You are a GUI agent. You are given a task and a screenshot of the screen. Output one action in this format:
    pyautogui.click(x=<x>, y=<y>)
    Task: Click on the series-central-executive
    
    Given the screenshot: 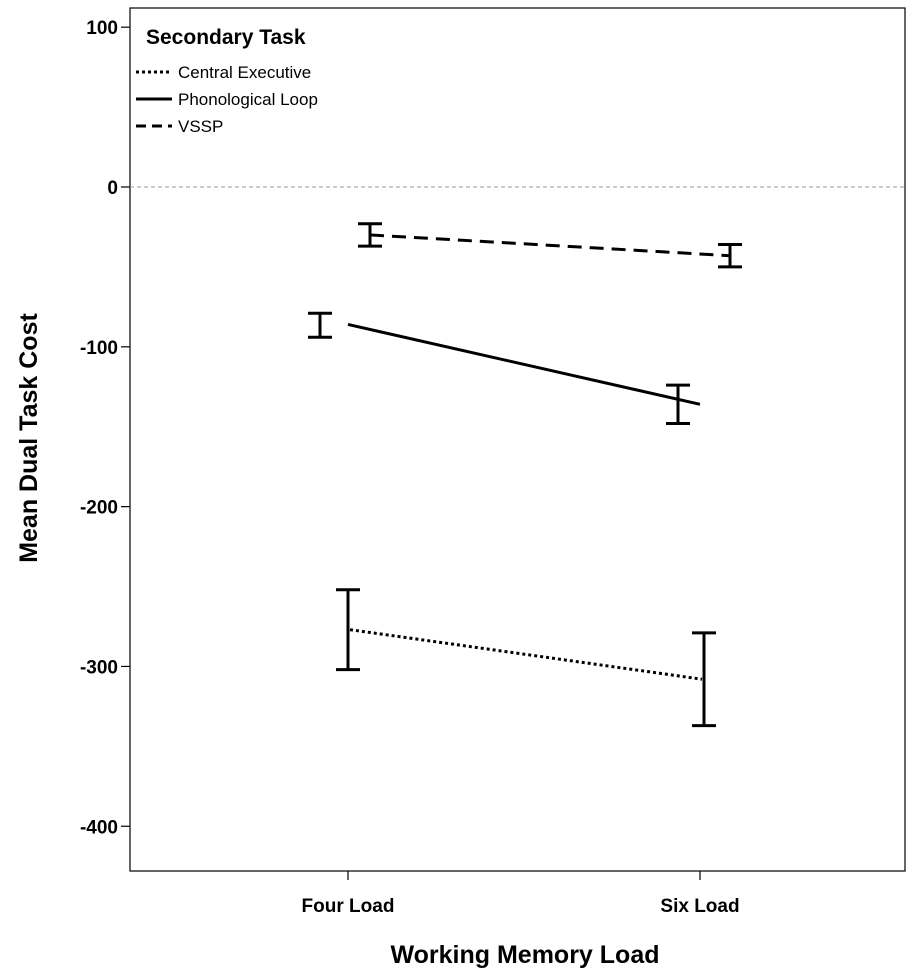 What is the action you would take?
    pyautogui.click(x=526, y=658)
    